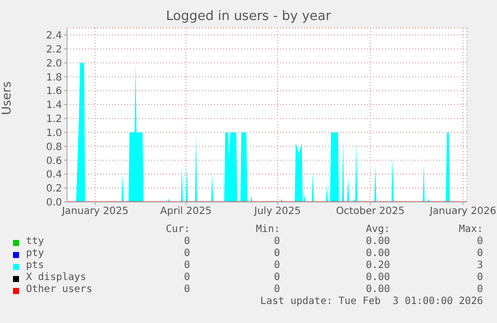 Image resolution: width=497 pixels, height=323 pixels. Describe the element at coordinates (470, 229) in the screenshot. I see `text: Max:` at that location.